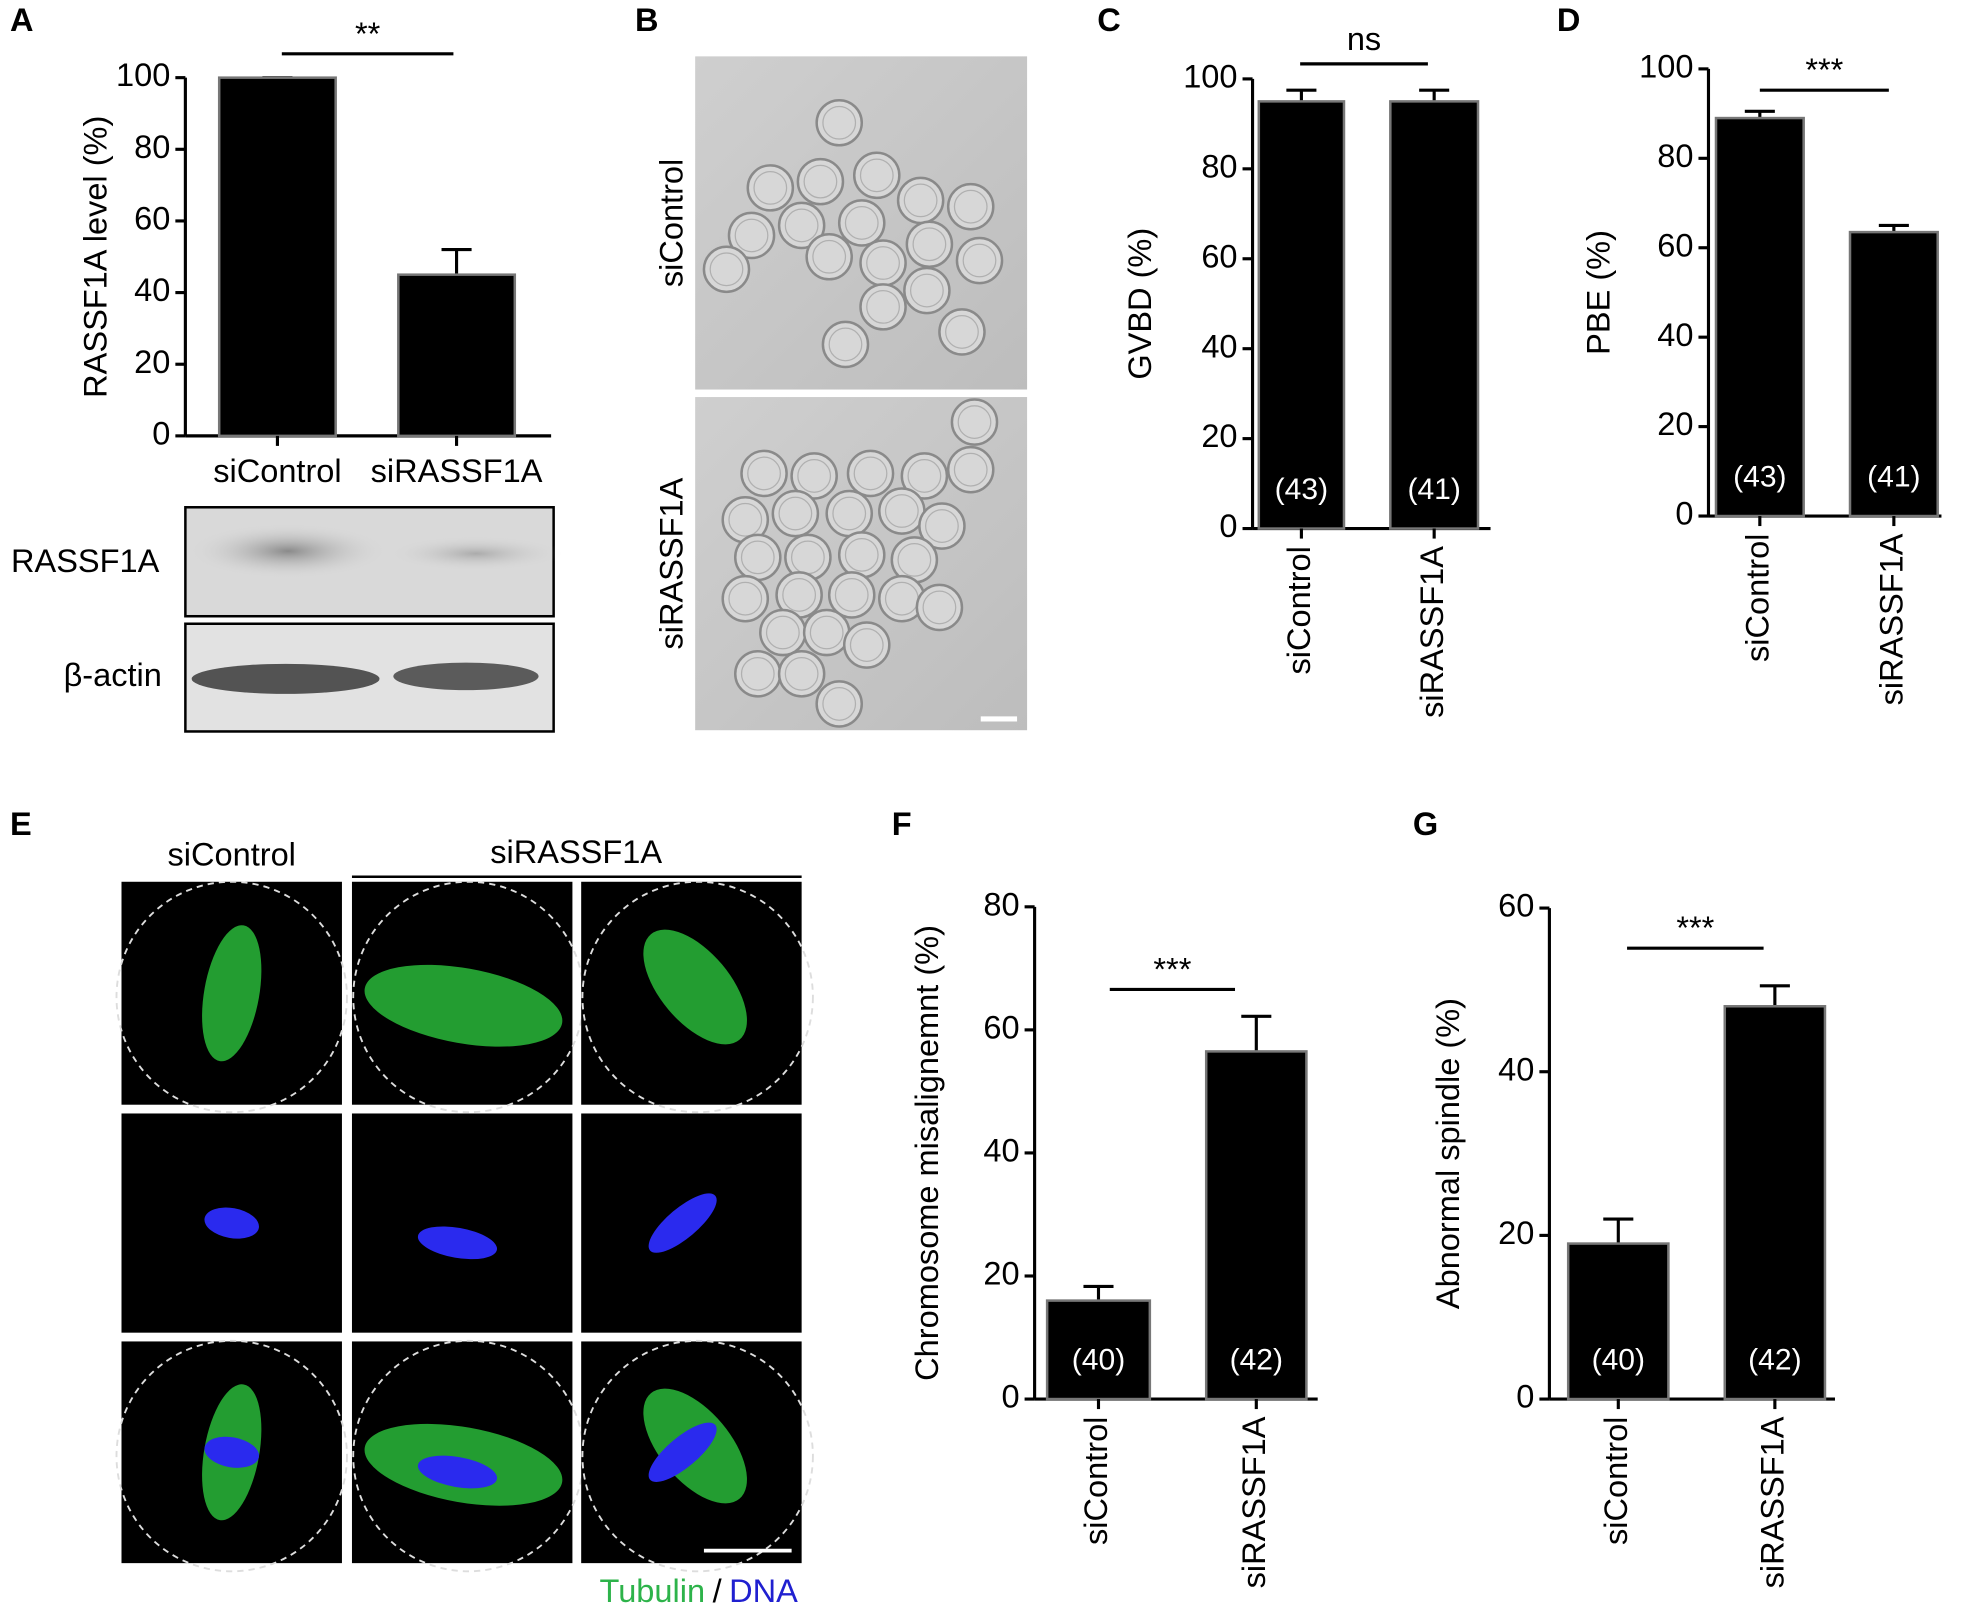  Describe the element at coordinates (95, 257) in the screenshot. I see `y-axis-title: RASSF1A level (%)` at that location.